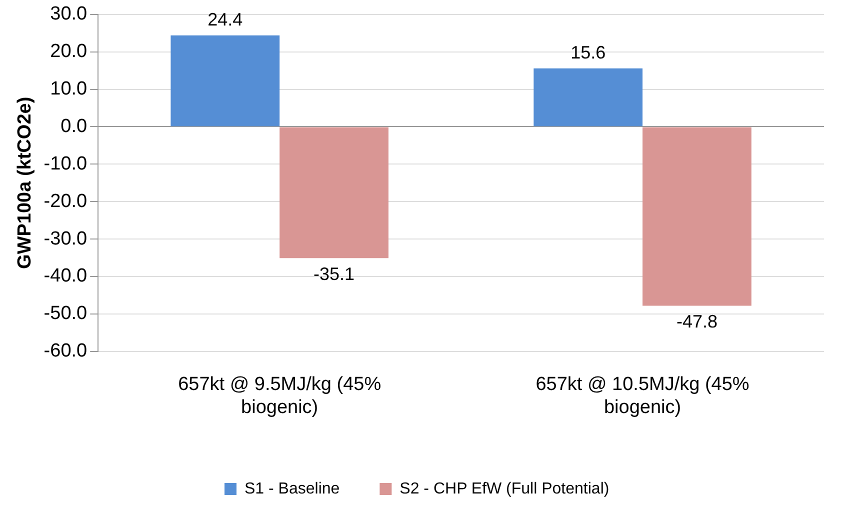  I want to click on y-tick-label: 20.0, so click(69, 51).